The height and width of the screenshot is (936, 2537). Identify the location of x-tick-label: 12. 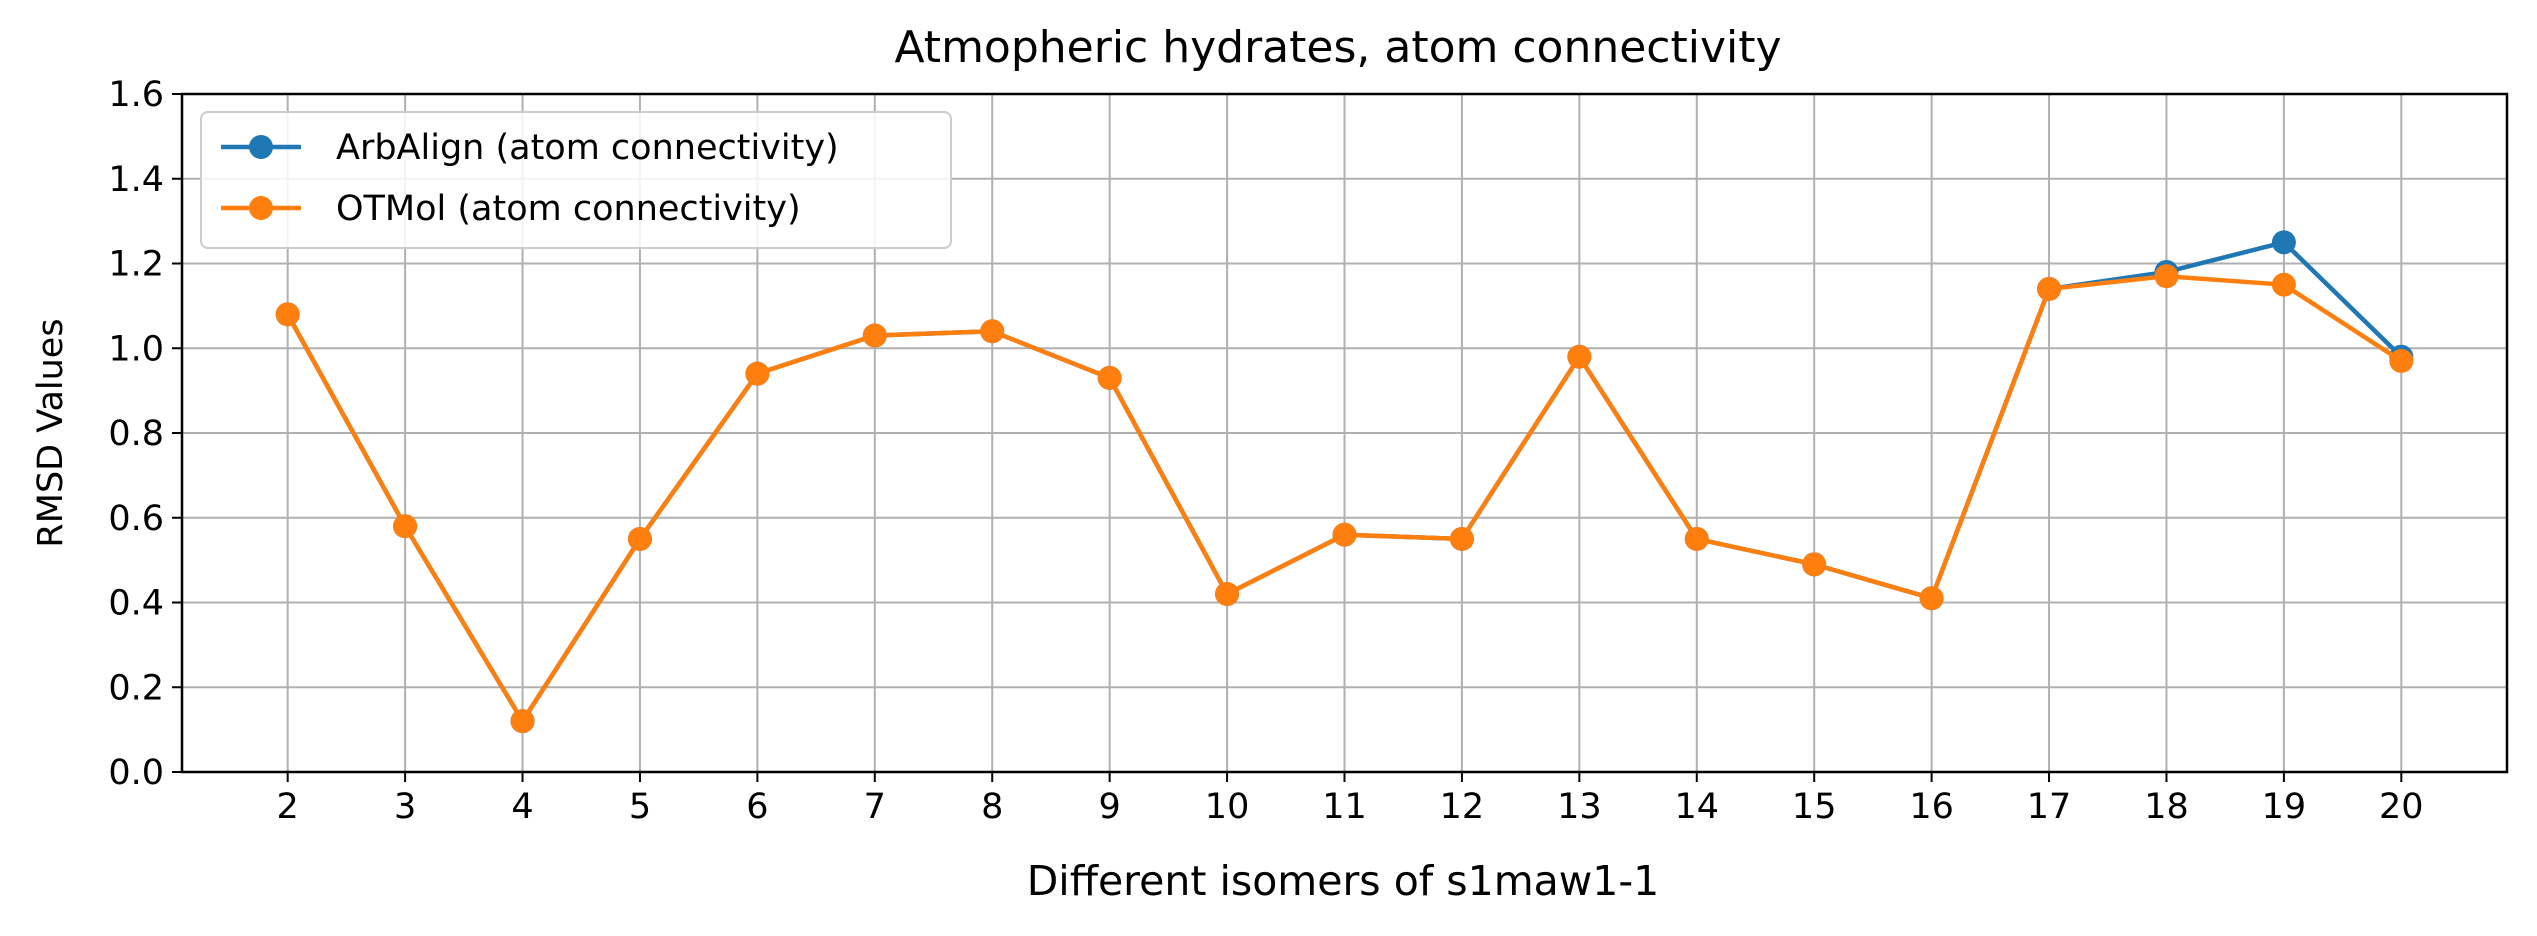
(1462, 807).